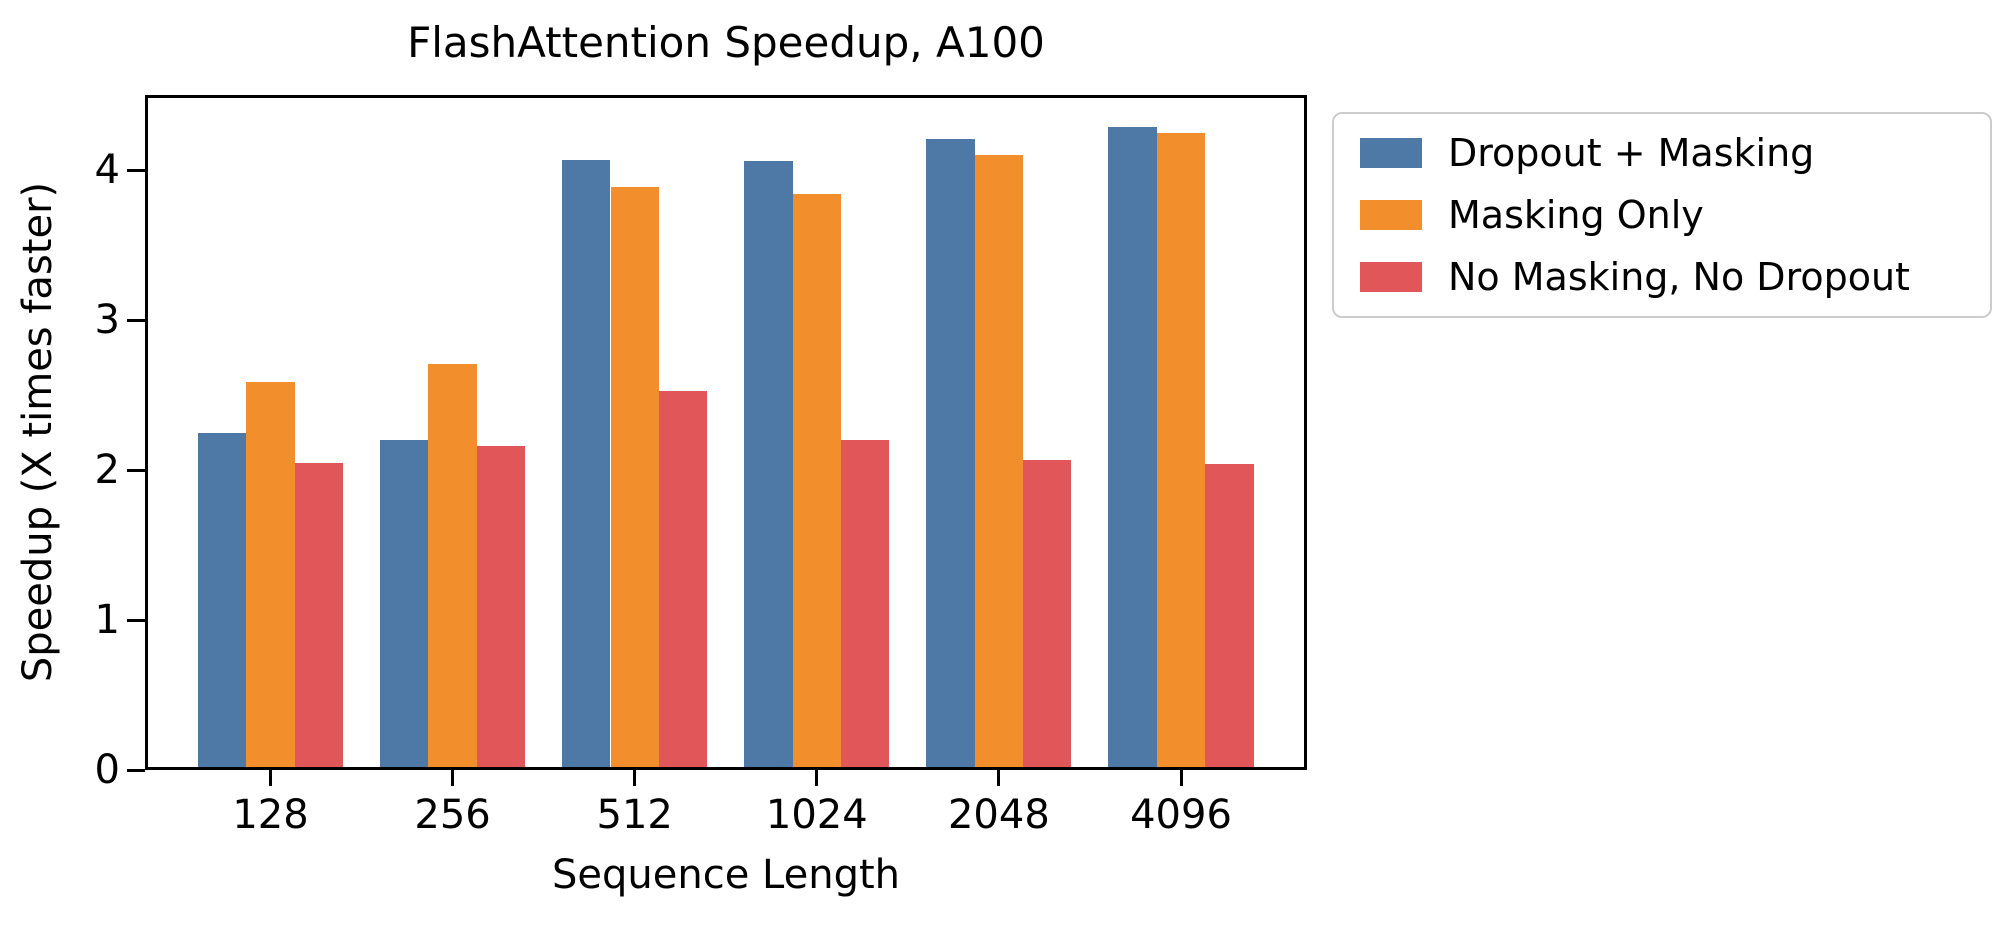 This screenshot has width=2013, height=932. Describe the element at coordinates (107, 770) in the screenshot. I see `y-tick-label: 0` at that location.